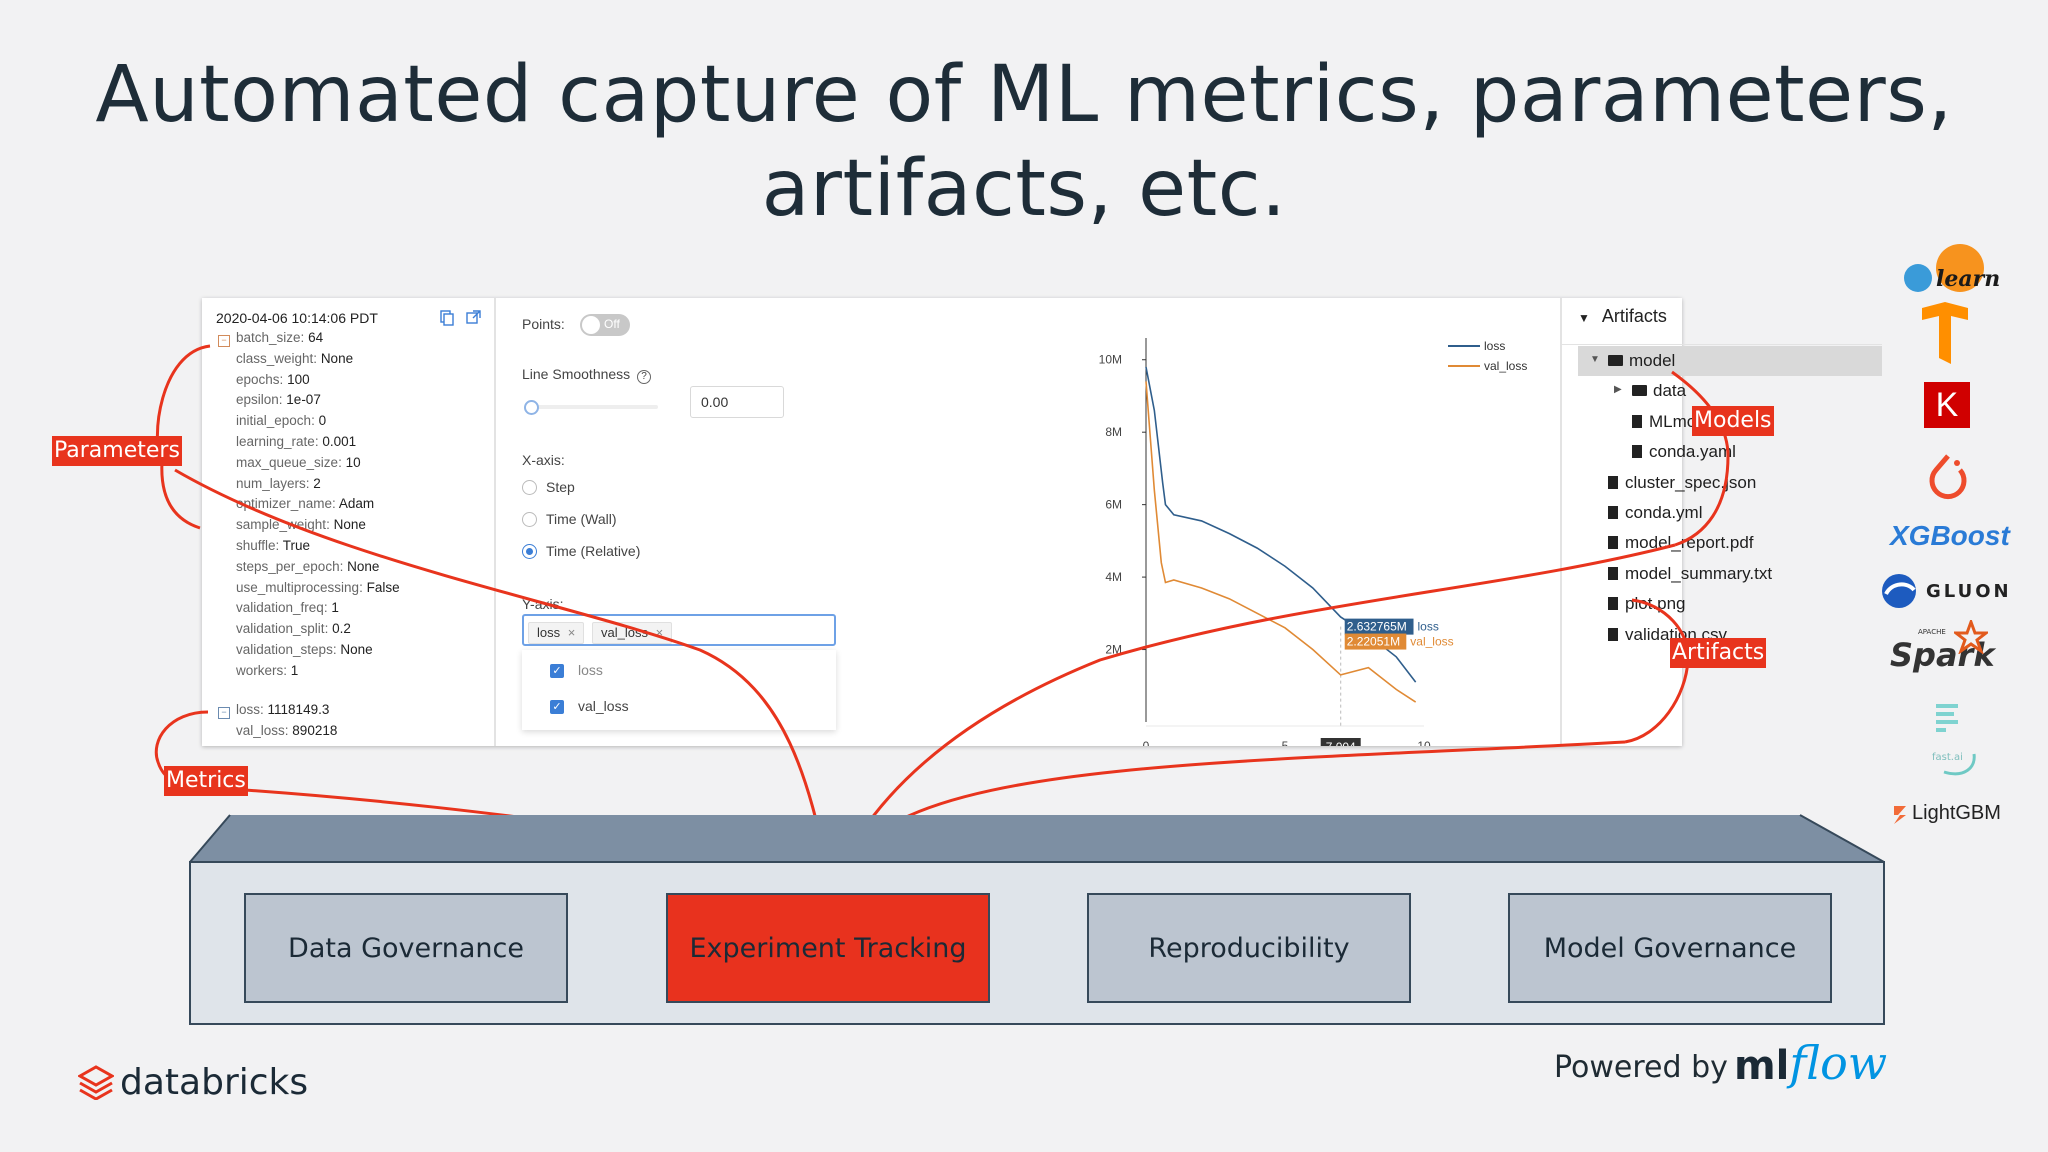  What do you see at coordinates (1838, 1063) in the screenshot?
I see `mlflow-flow: flow` at bounding box center [1838, 1063].